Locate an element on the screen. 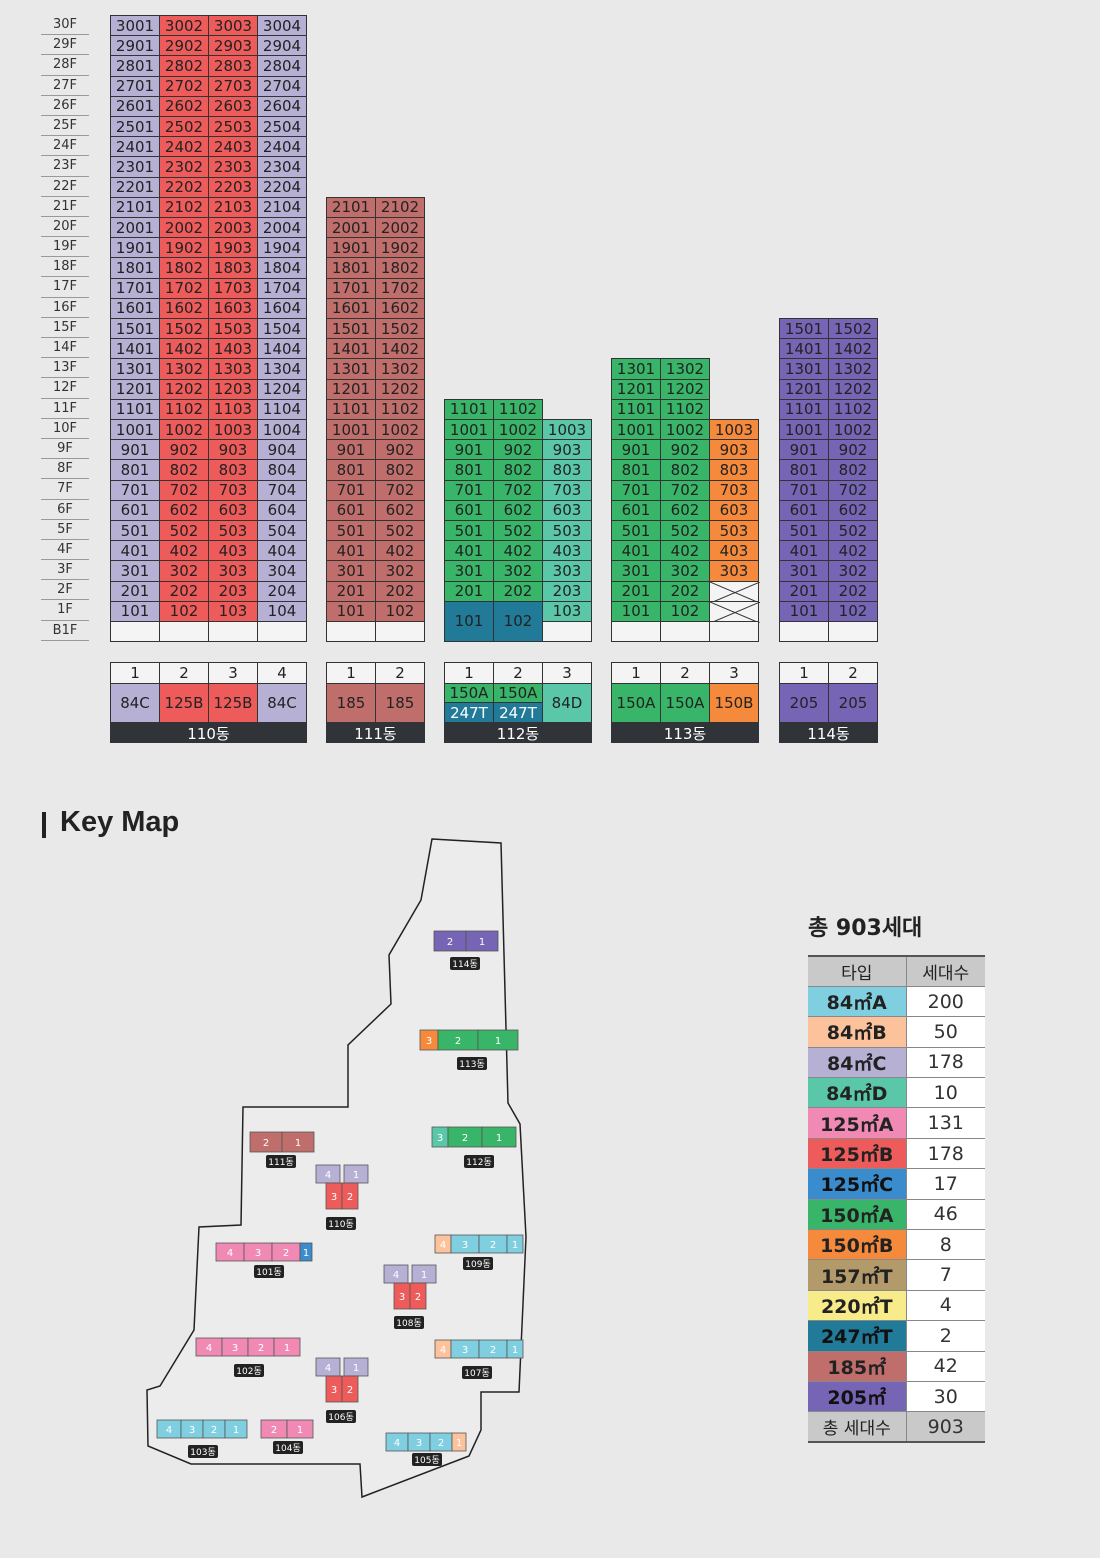  unit-cell: 2804 is located at coordinates (282, 66).